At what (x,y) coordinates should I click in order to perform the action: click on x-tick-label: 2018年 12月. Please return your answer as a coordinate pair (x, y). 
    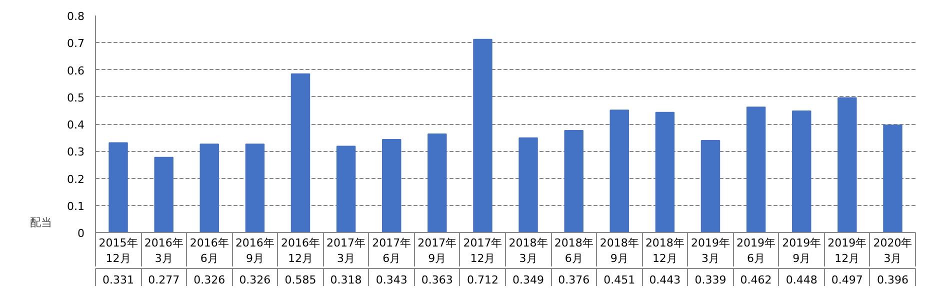
    Looking at the image, I should click on (664, 251).